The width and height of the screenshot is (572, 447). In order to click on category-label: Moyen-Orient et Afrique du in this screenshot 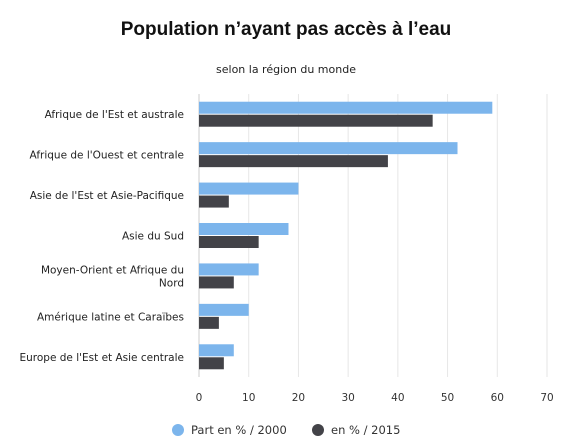, I will do `click(112, 270)`.